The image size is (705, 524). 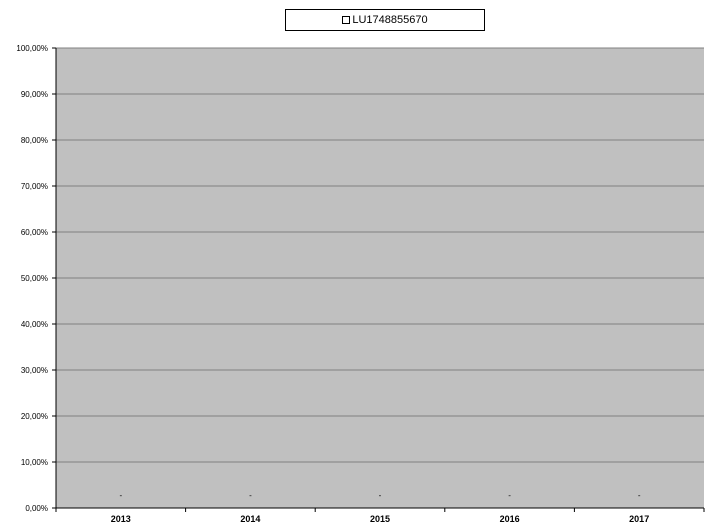 I want to click on x-axis-ticks: 2013 2014 2015 2016 2017, so click(x=380, y=516).